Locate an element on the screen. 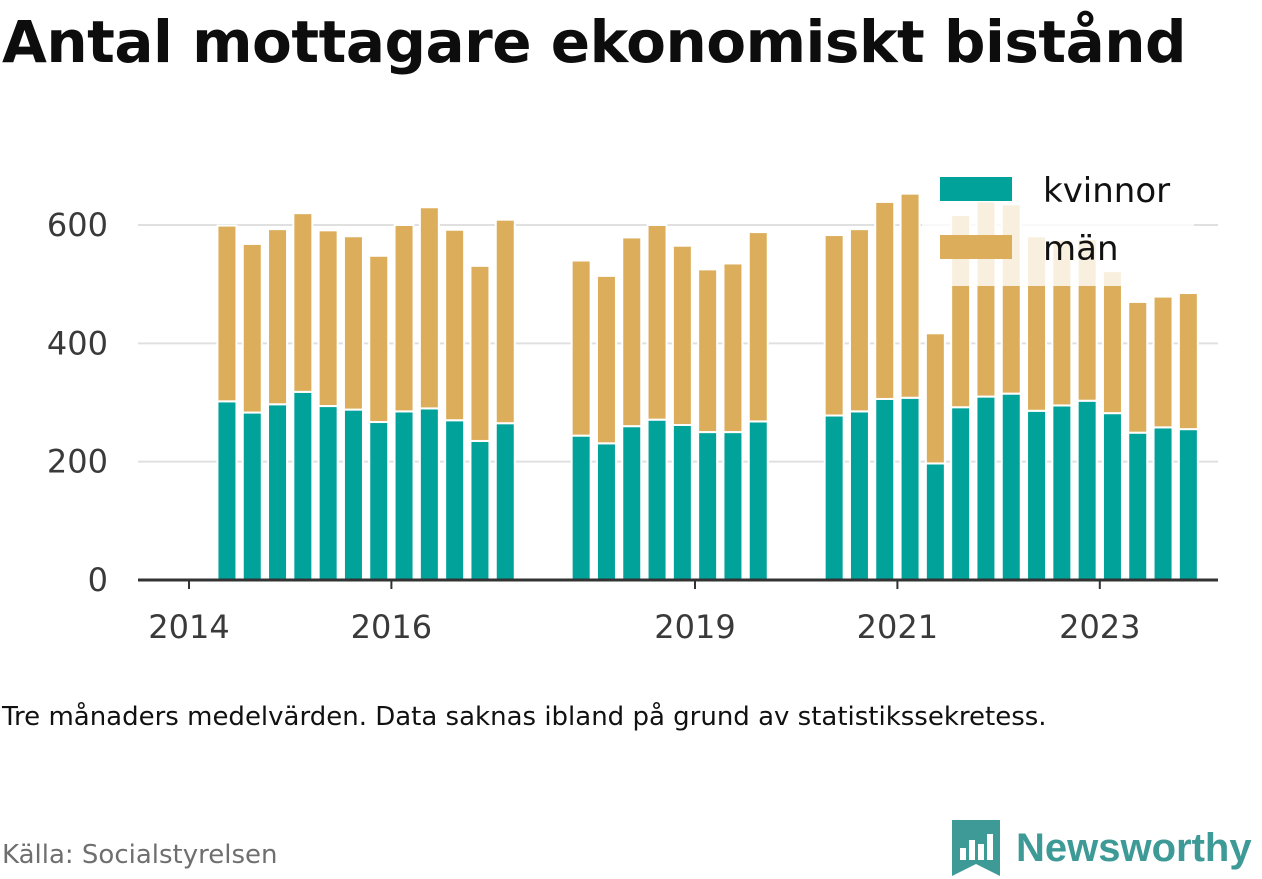 The width and height of the screenshot is (1262, 879). bar-kvinnor-2014-Q3 is located at coordinates (252, 496).